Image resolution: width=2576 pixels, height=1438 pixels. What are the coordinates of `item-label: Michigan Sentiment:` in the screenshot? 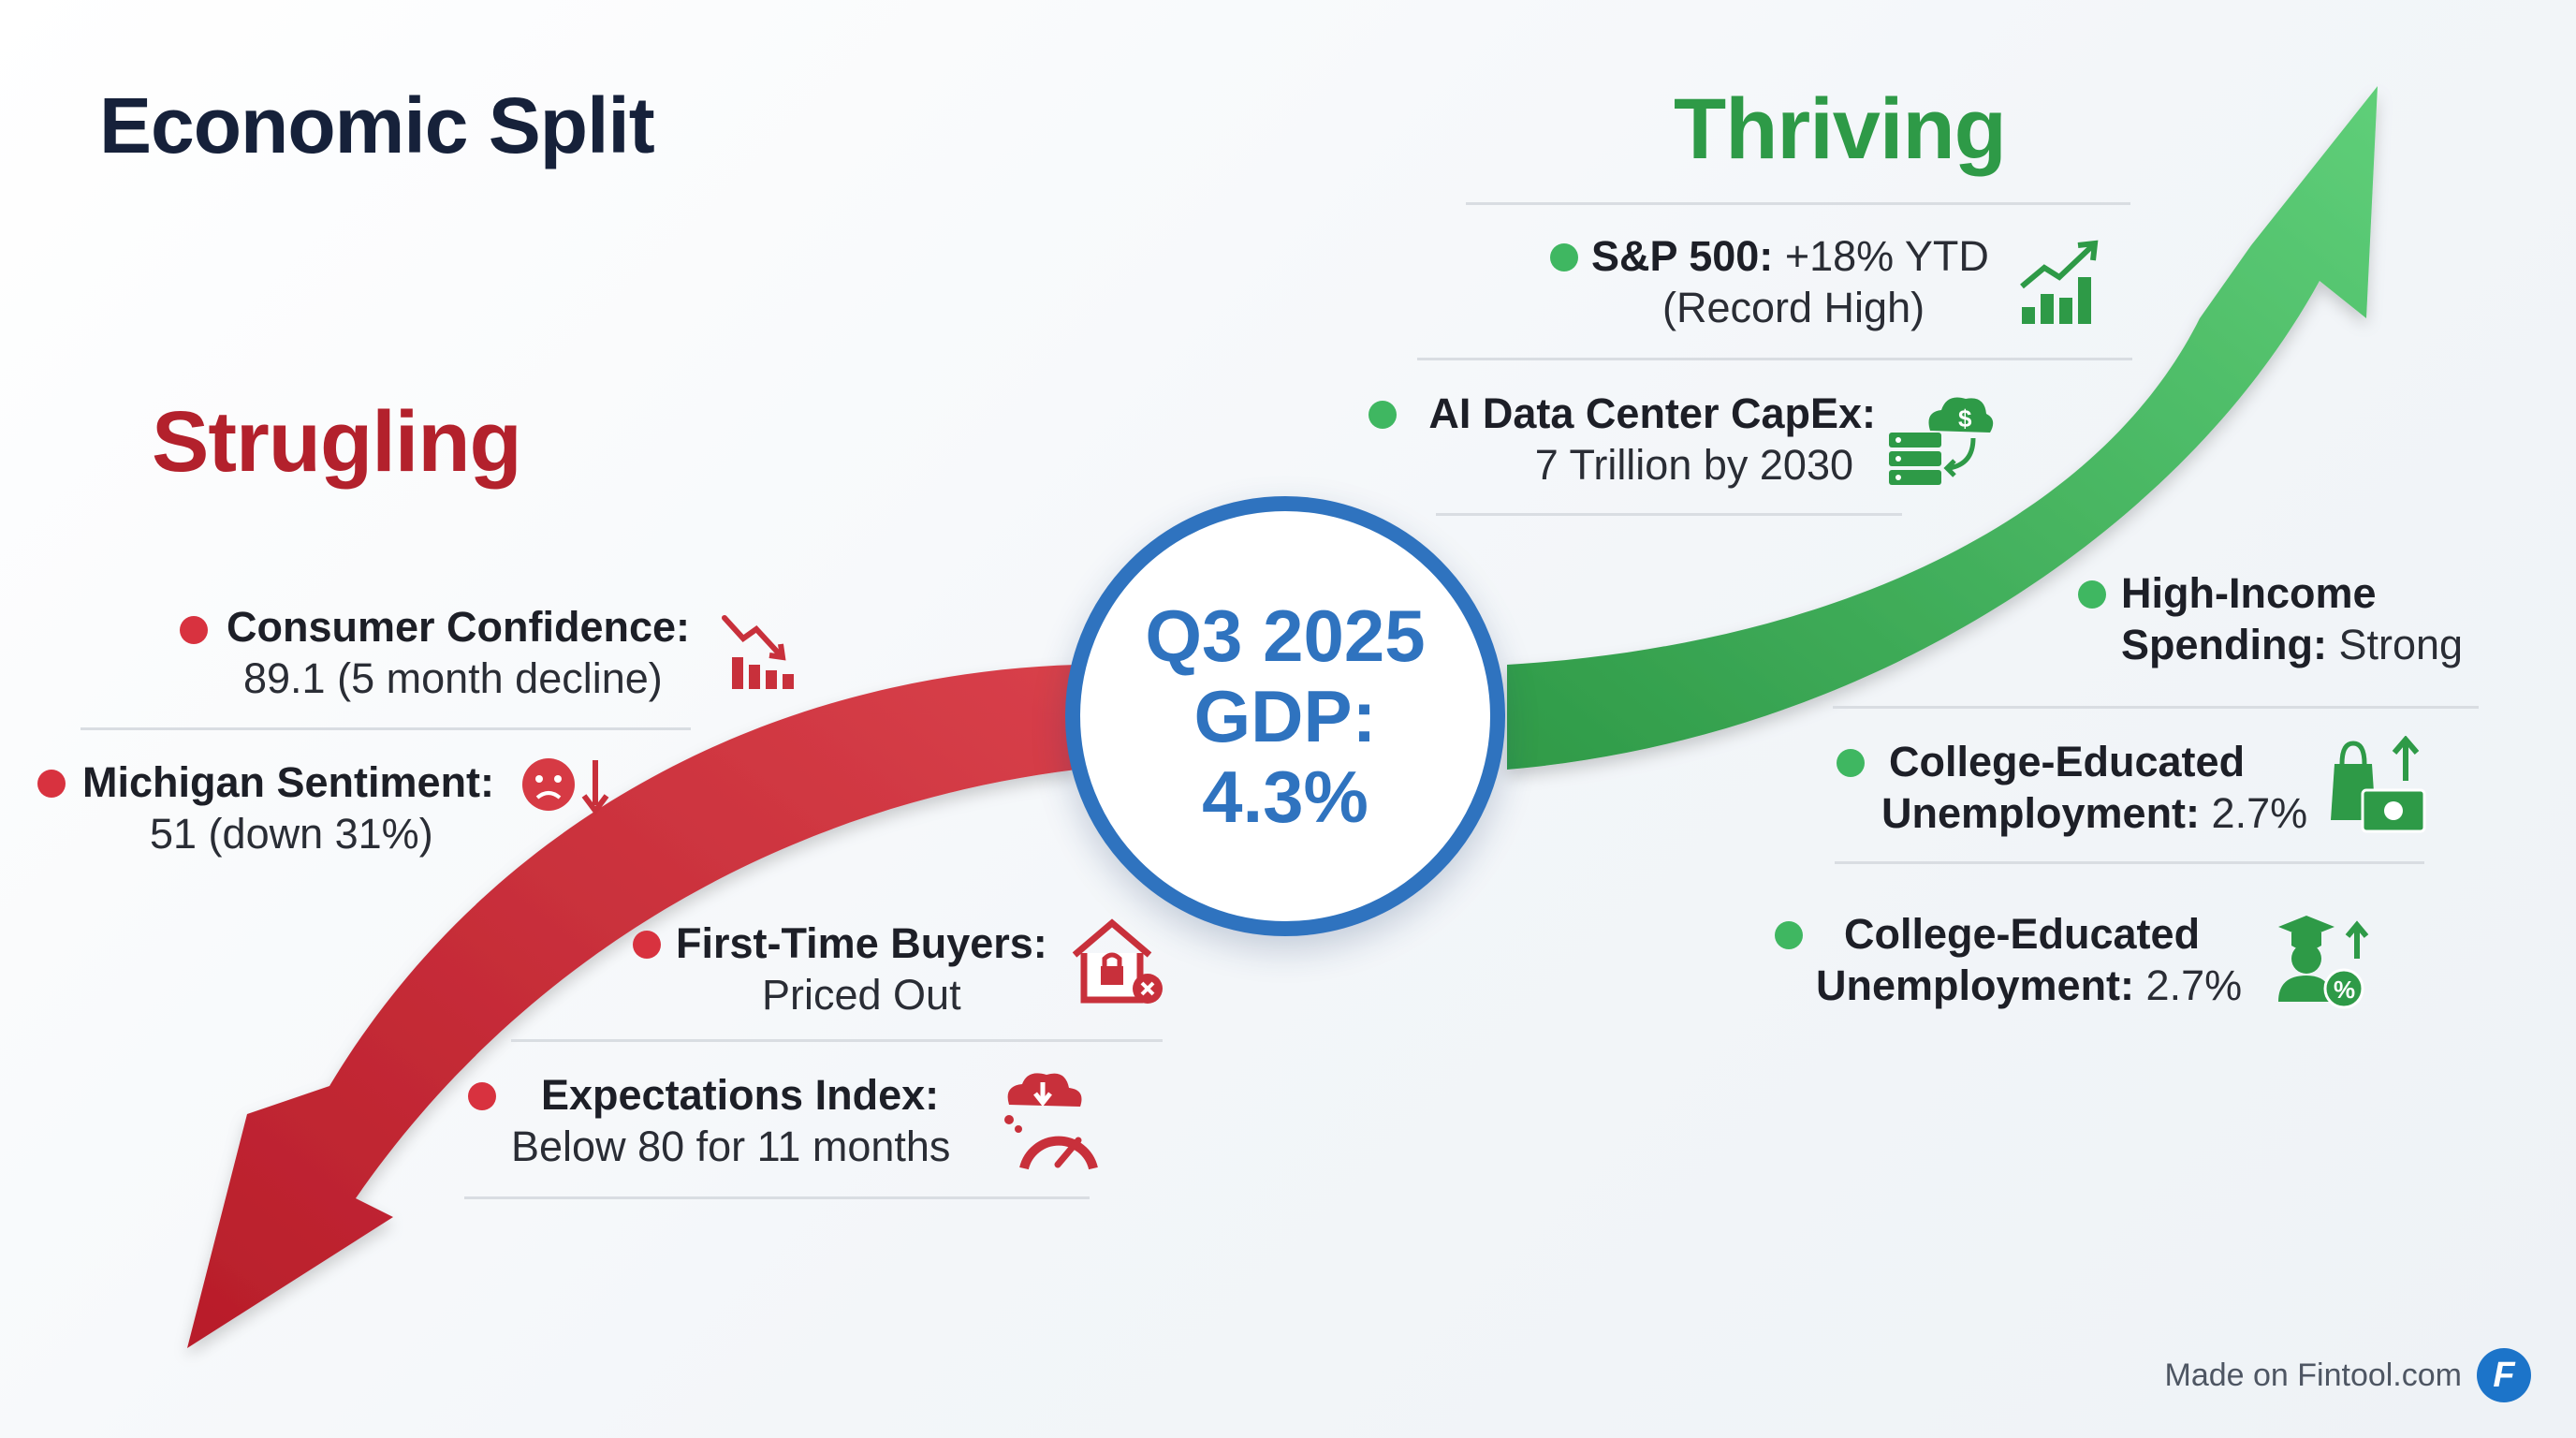 It's located at (288, 782).